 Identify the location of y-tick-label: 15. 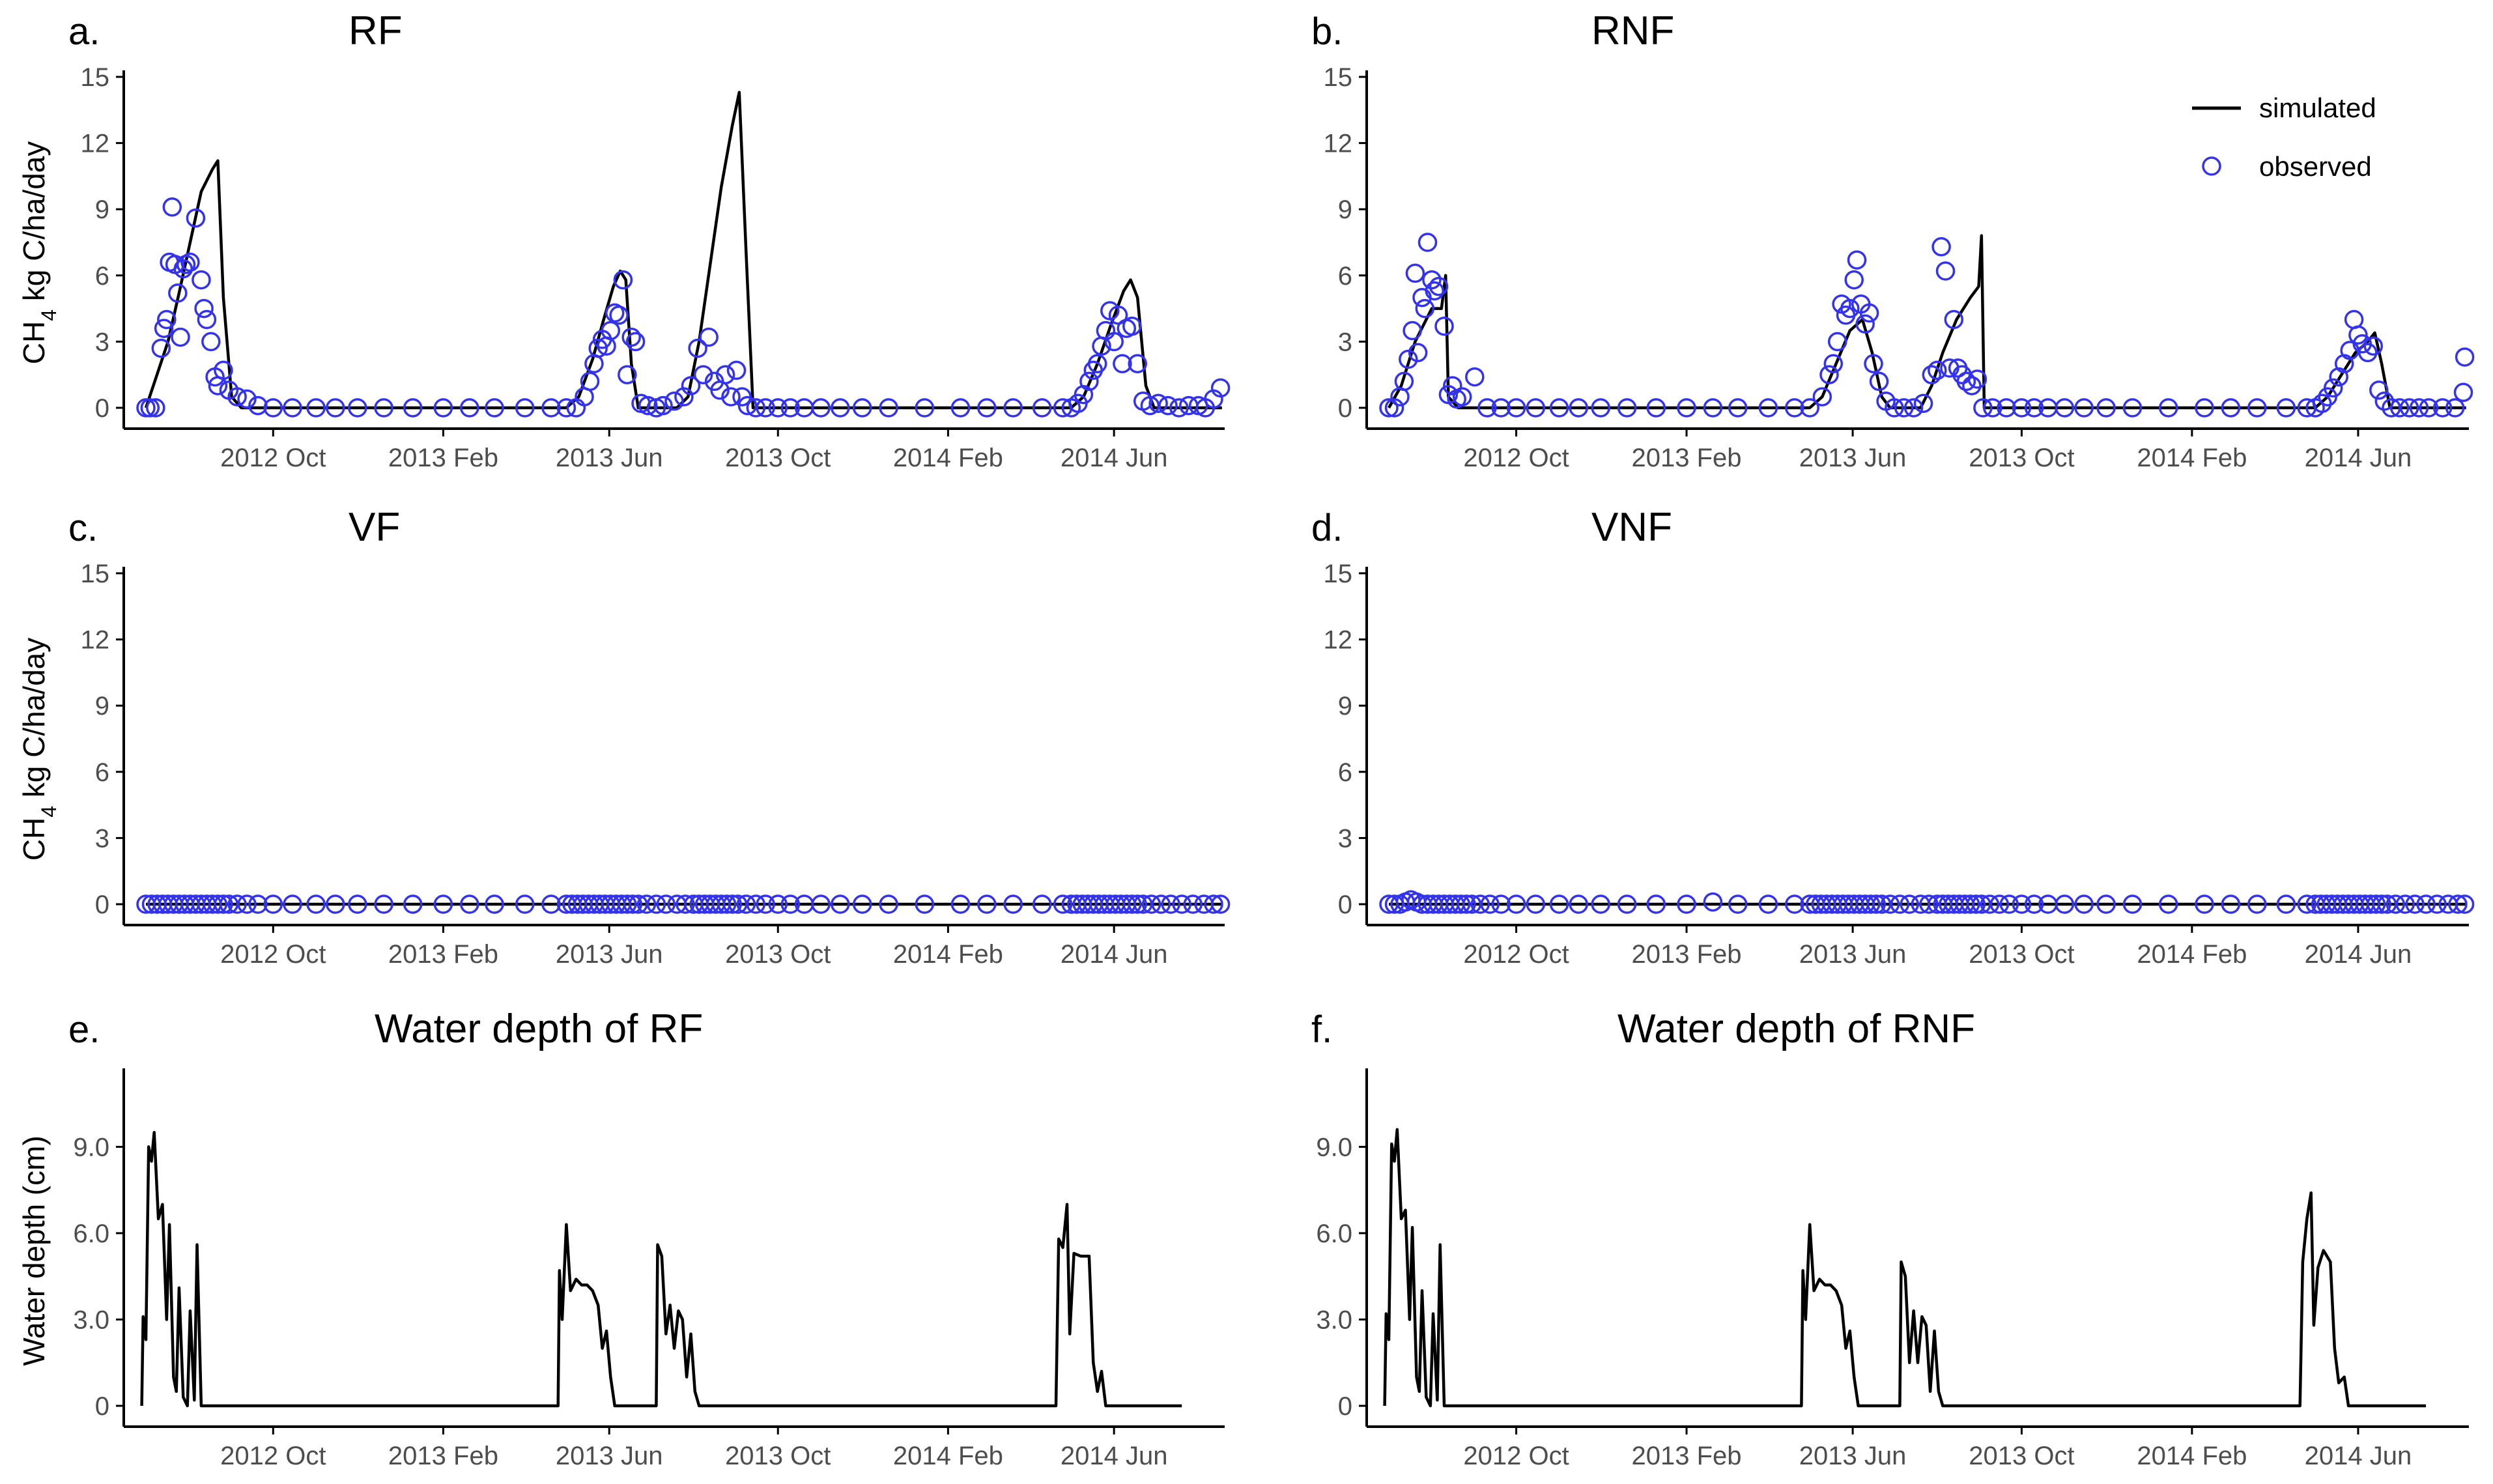
(96, 77).